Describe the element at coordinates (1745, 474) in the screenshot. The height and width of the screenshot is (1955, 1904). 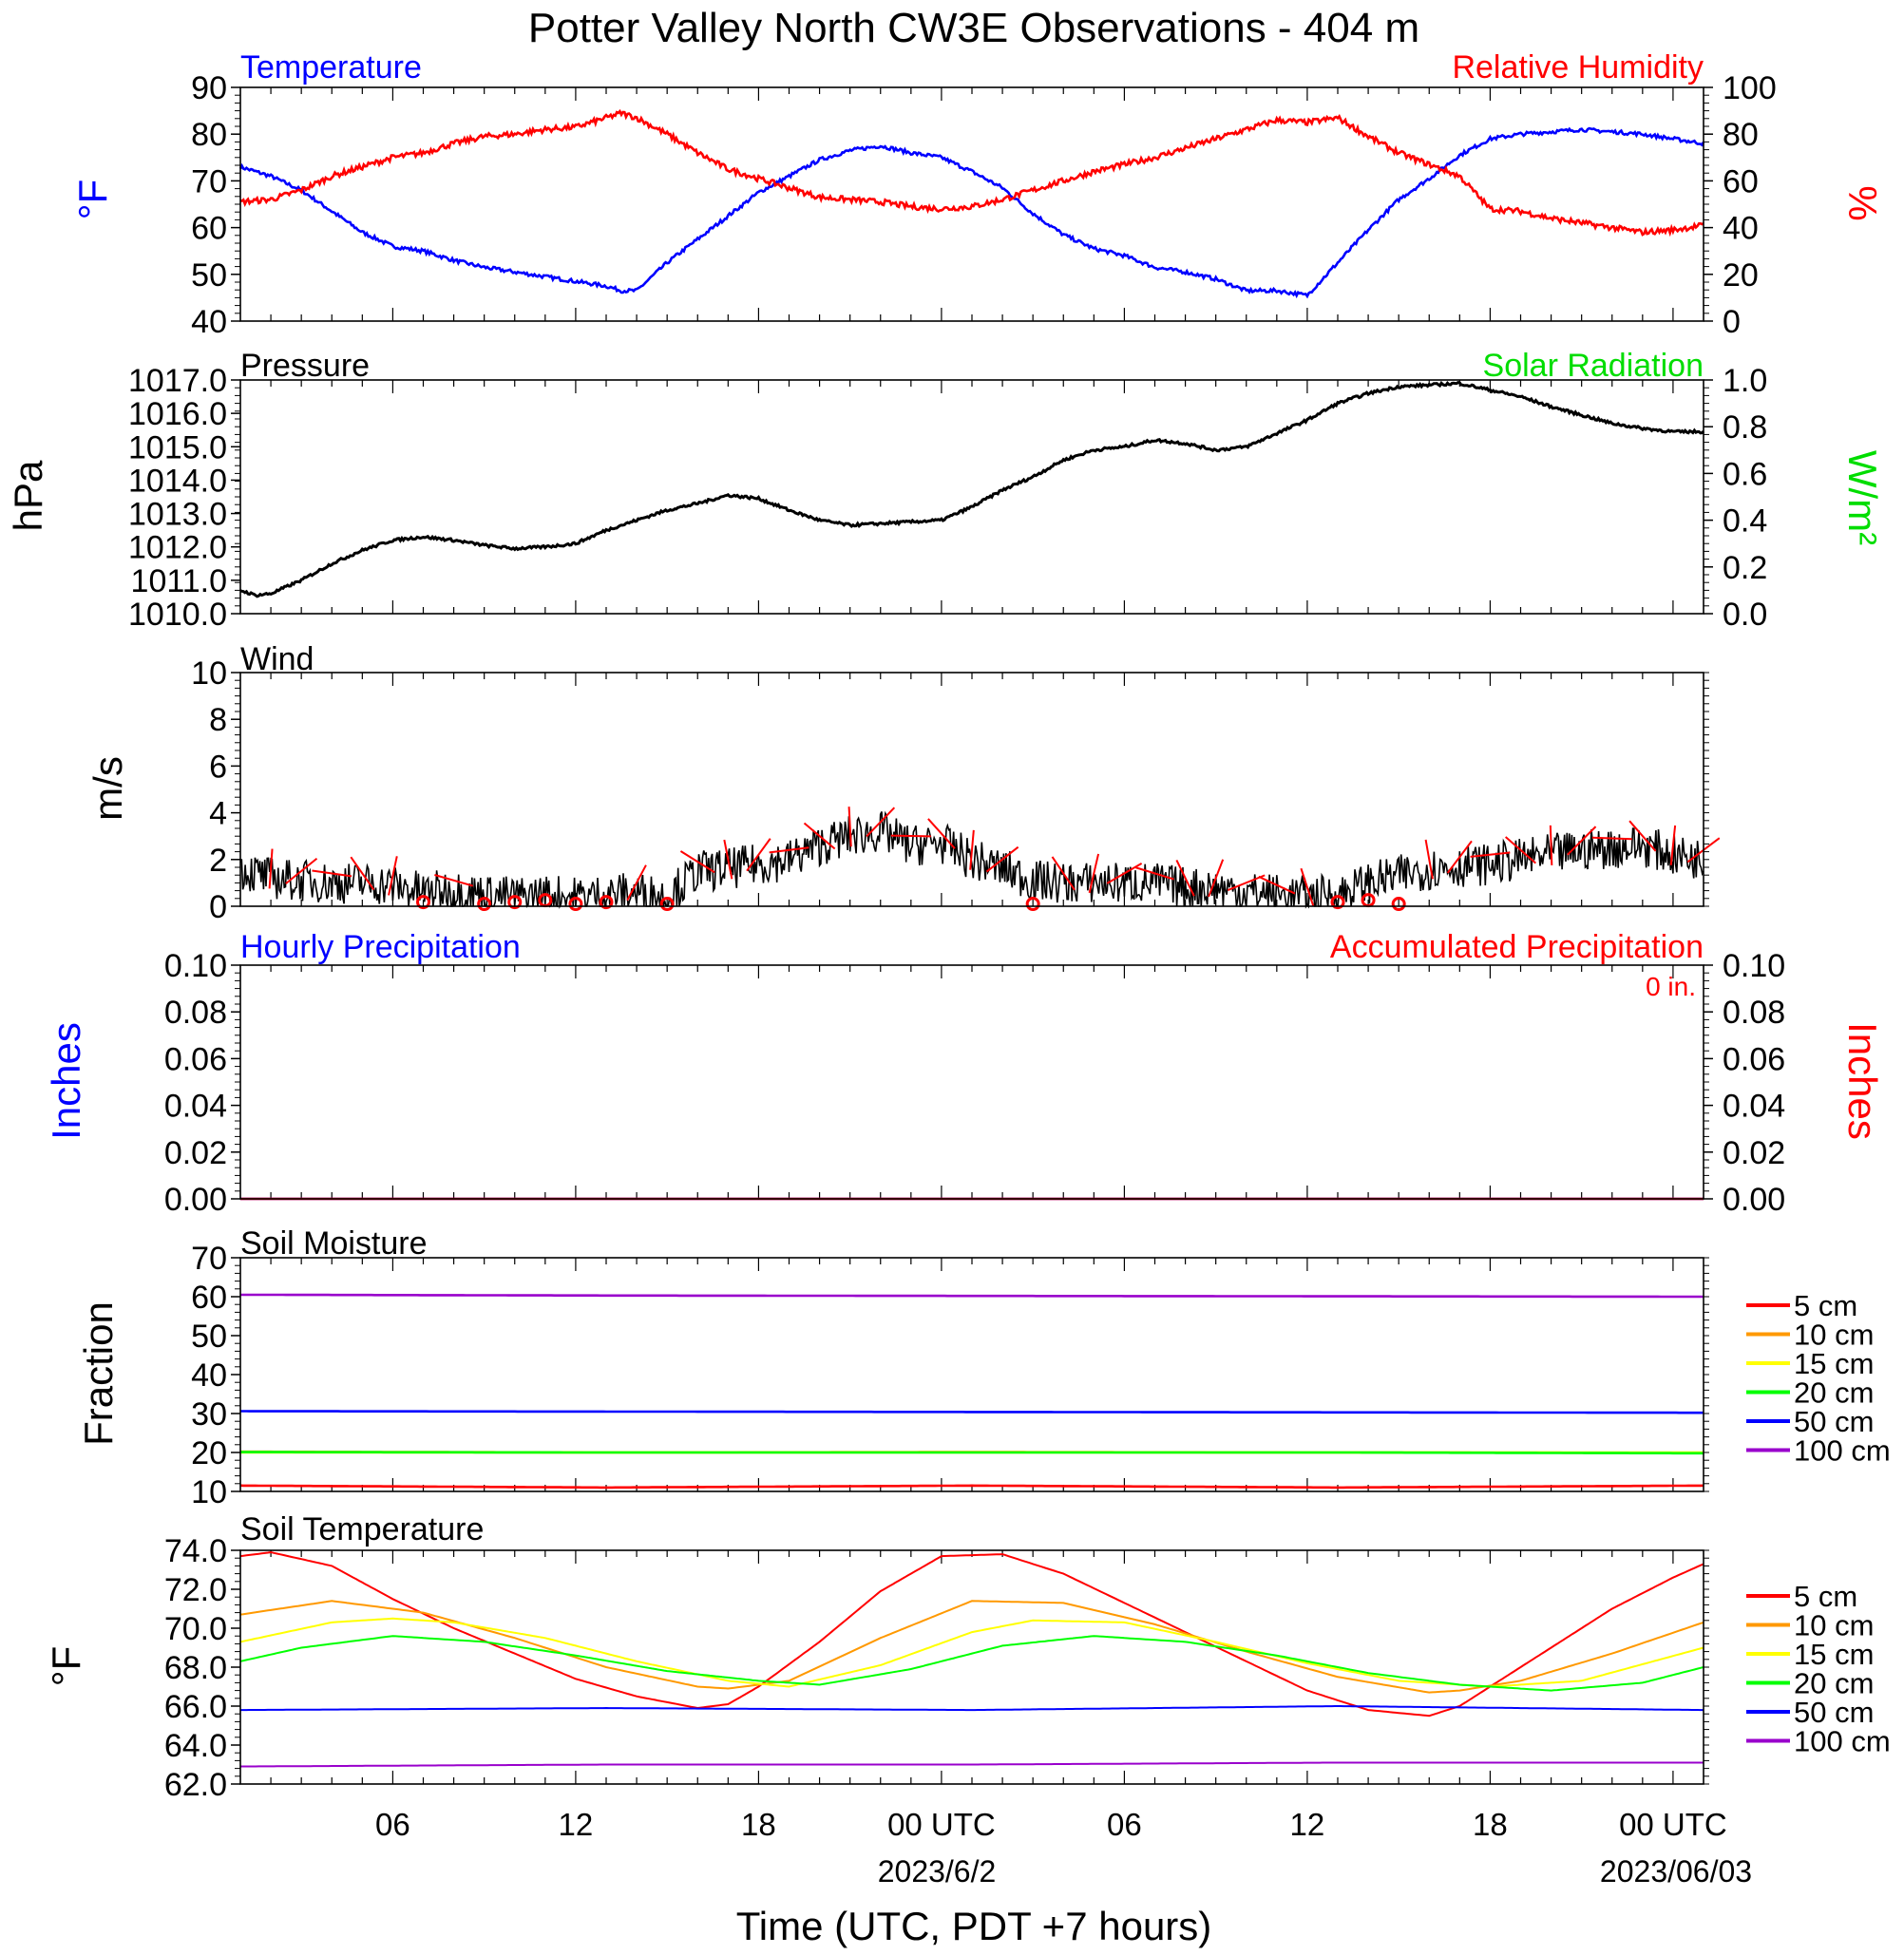
I see `solar-tick-label: 0.6` at that location.